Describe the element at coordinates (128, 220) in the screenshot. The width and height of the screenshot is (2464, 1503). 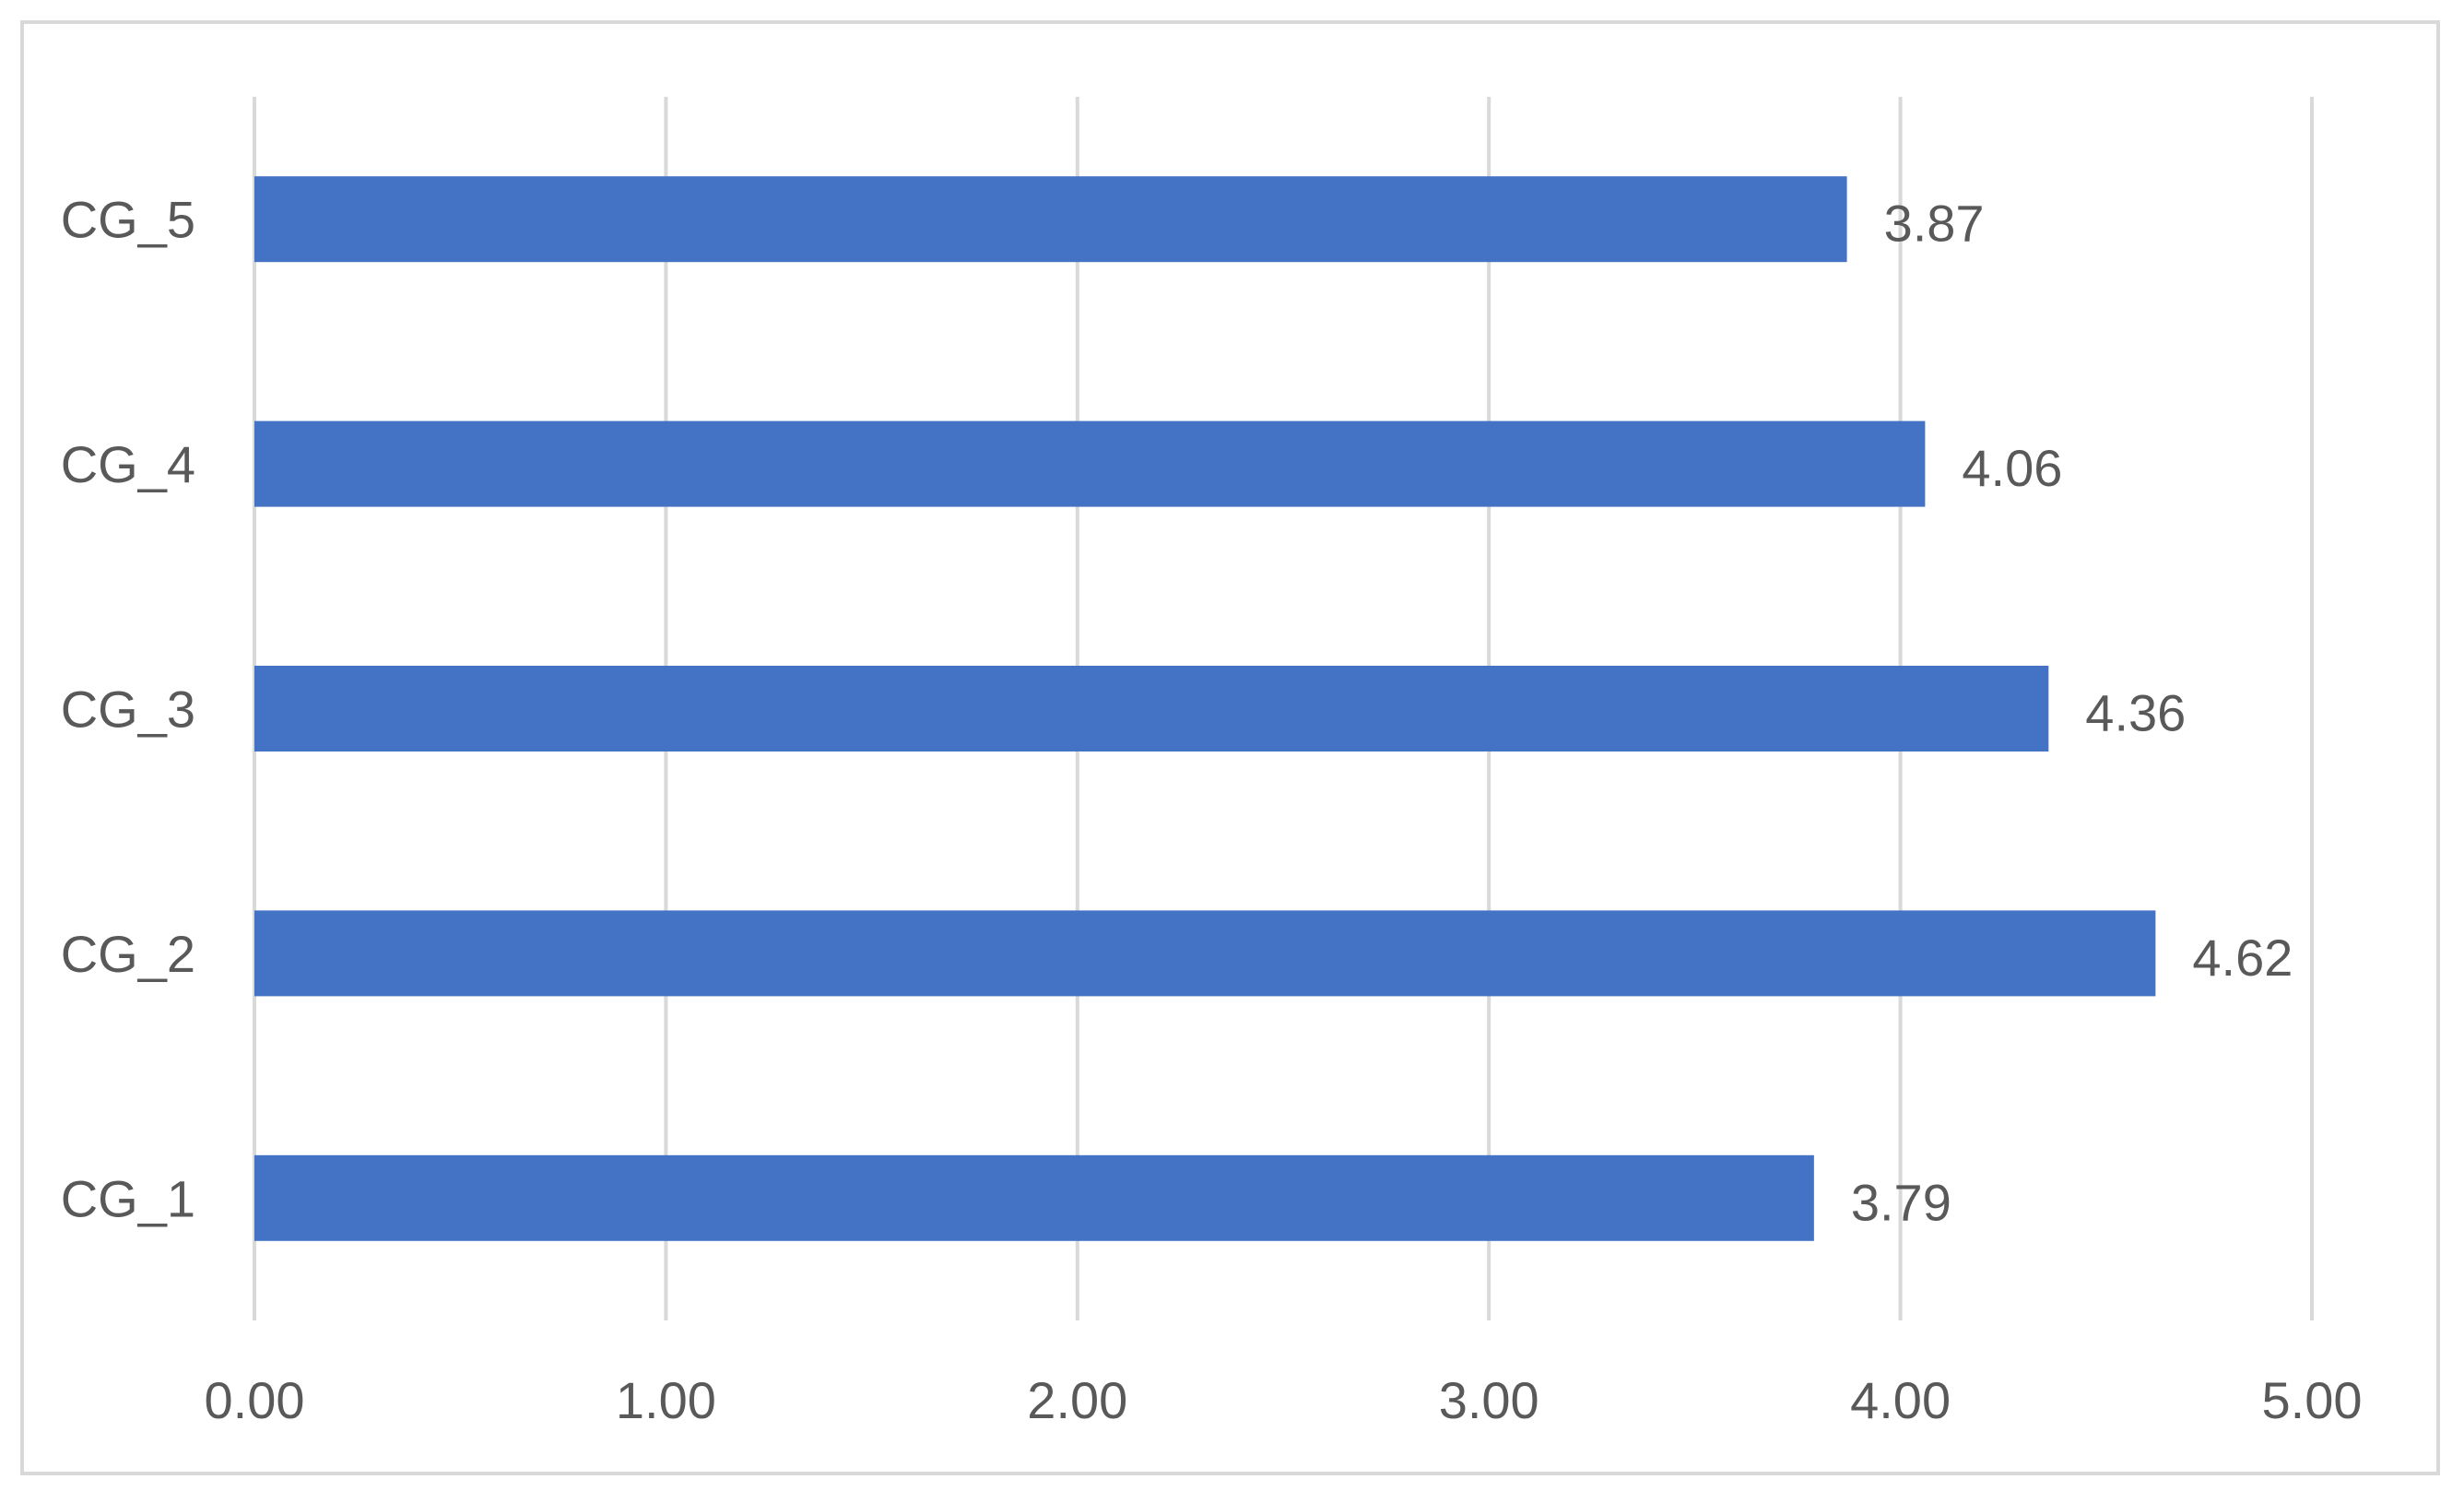
I see `category-label-cg-5: CG_5` at that location.